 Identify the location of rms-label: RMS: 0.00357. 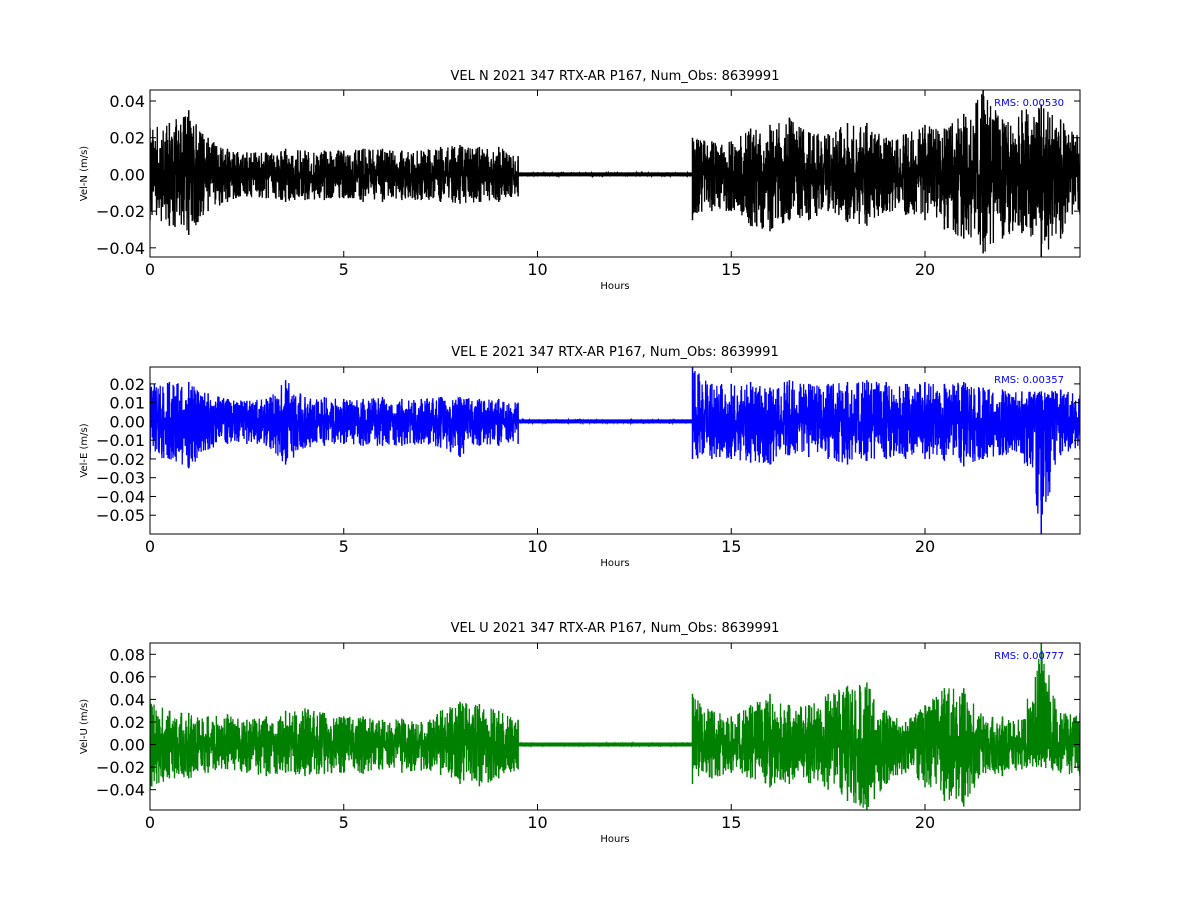
(1029, 380).